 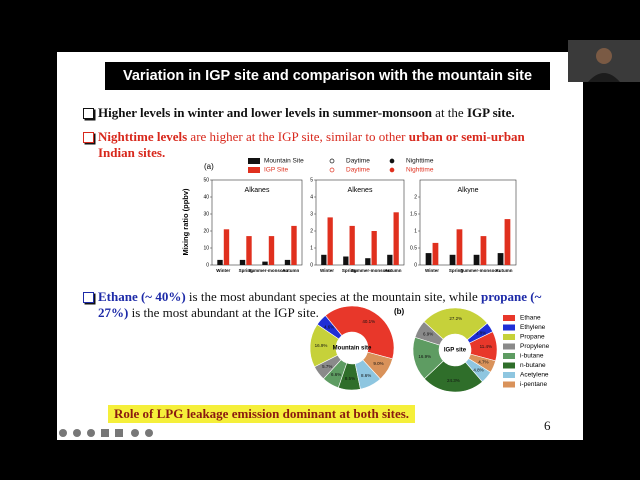 I want to click on value-label: 9.0%, so click(x=378, y=363).